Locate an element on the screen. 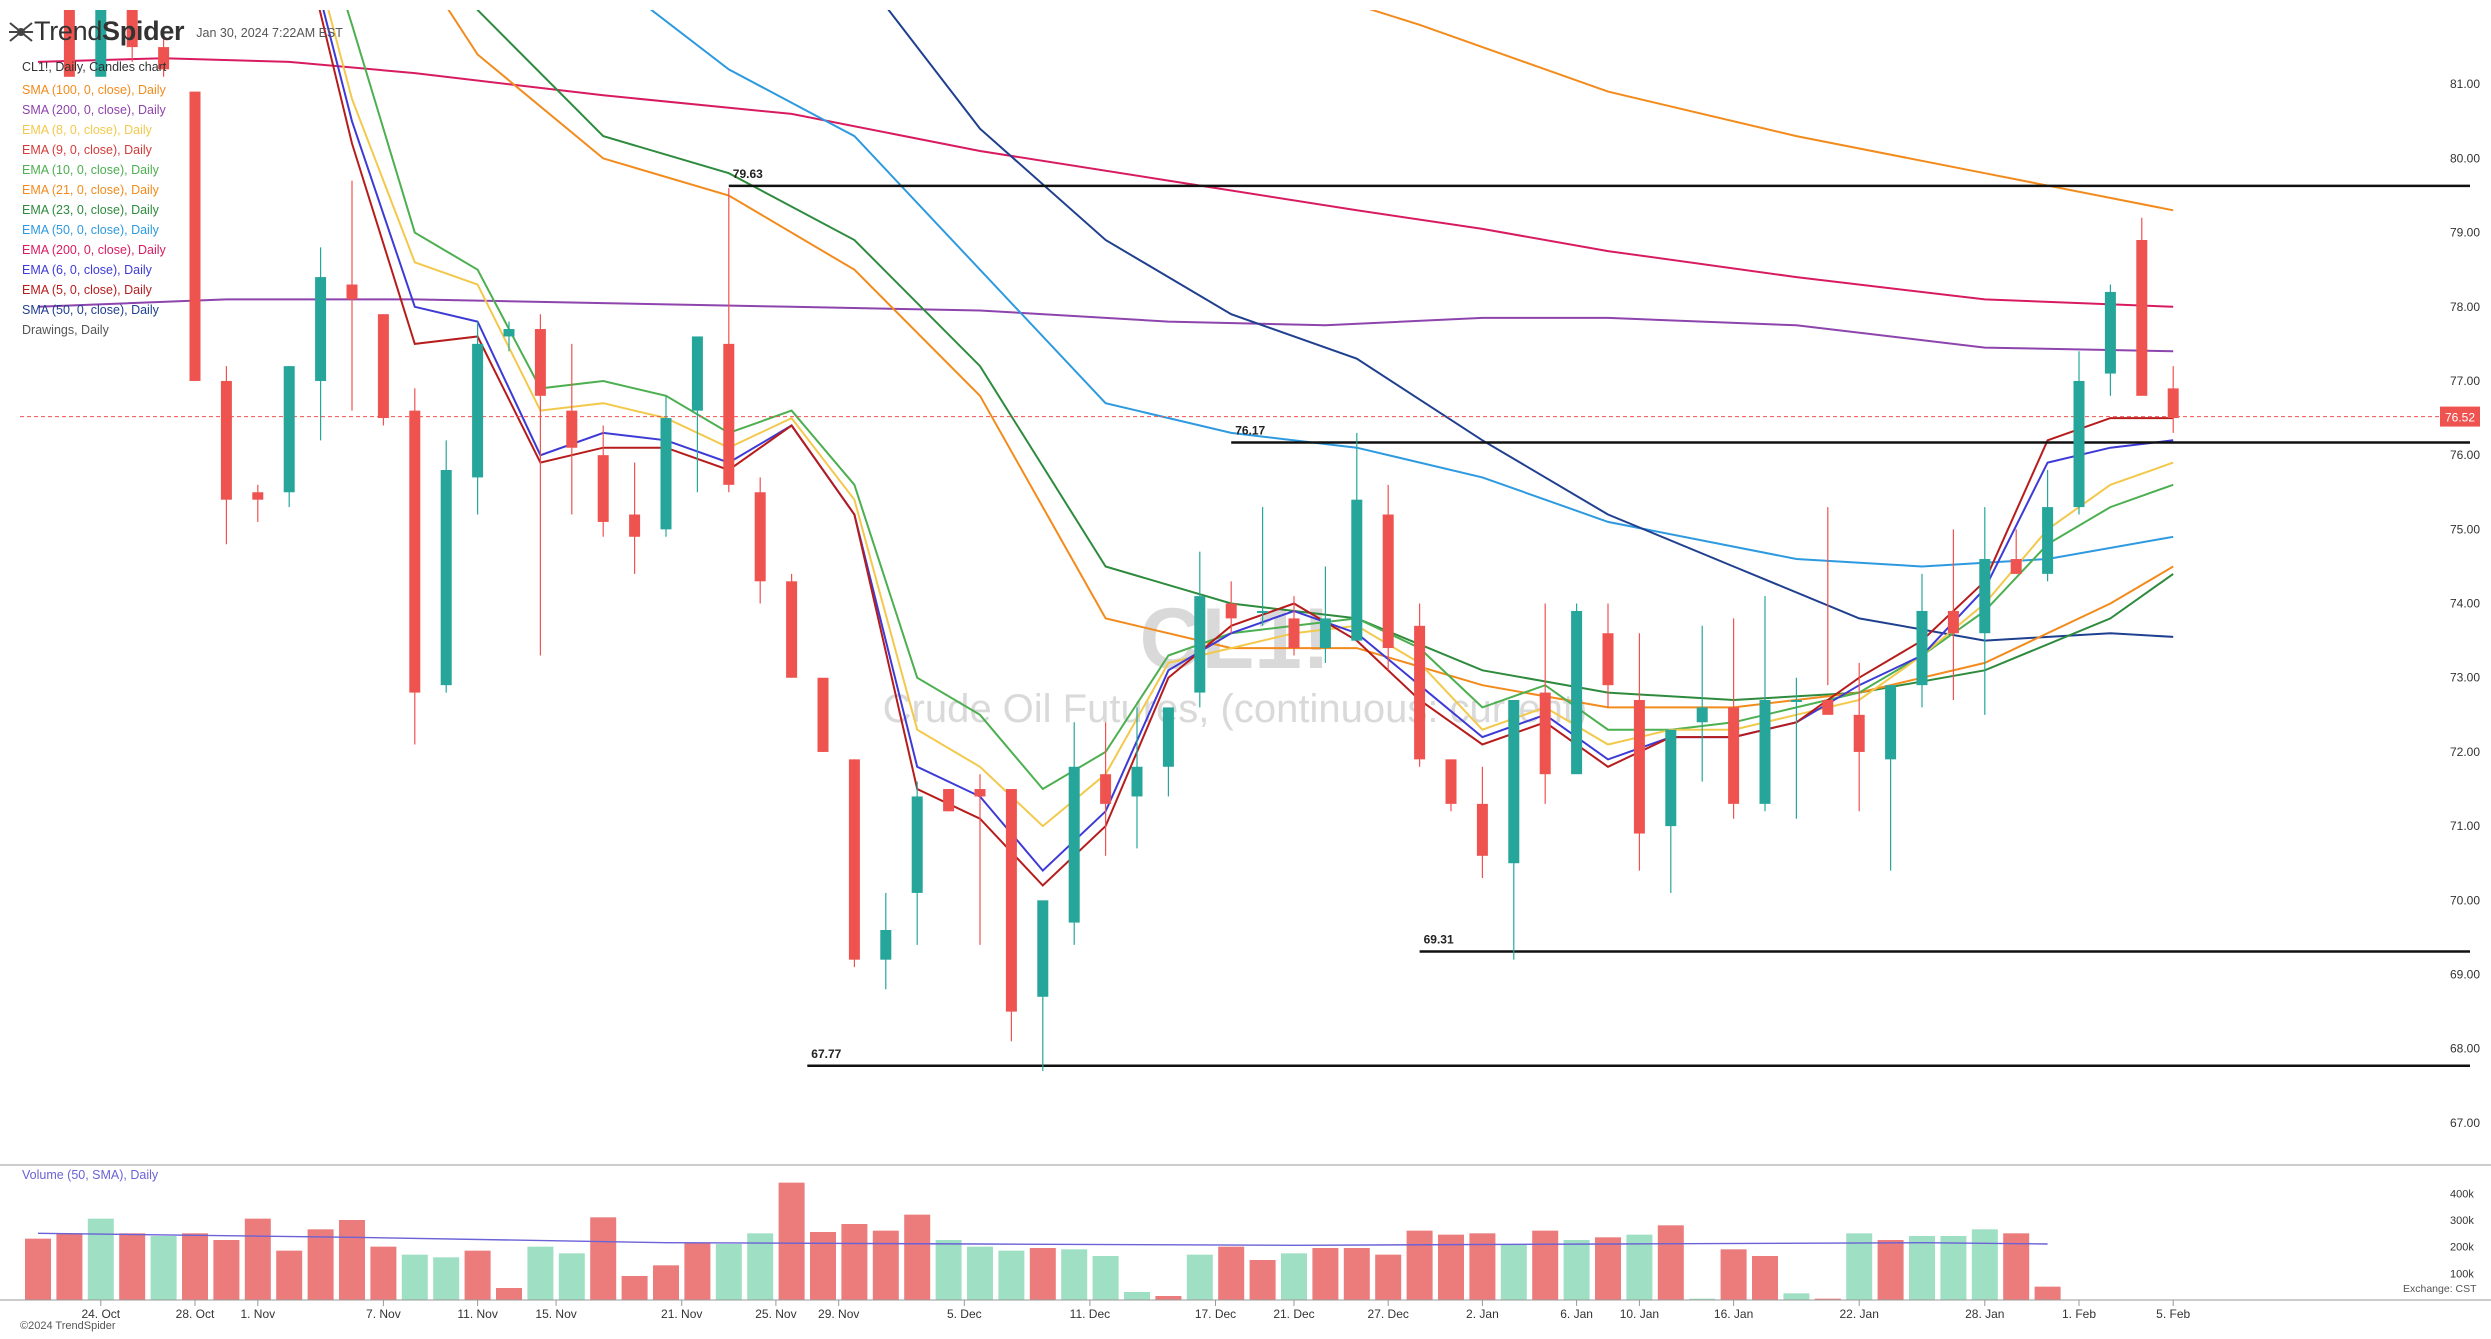 This screenshot has width=2491, height=1339. price-tick-label: 70.00 is located at coordinates (2465, 900).